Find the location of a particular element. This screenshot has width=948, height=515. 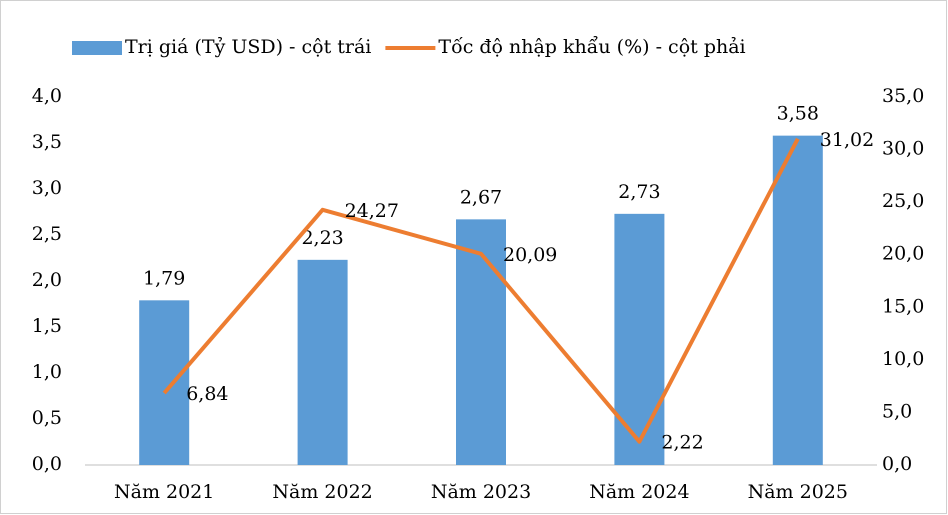

y2-tick-label: 30,0 is located at coordinates (903, 149).